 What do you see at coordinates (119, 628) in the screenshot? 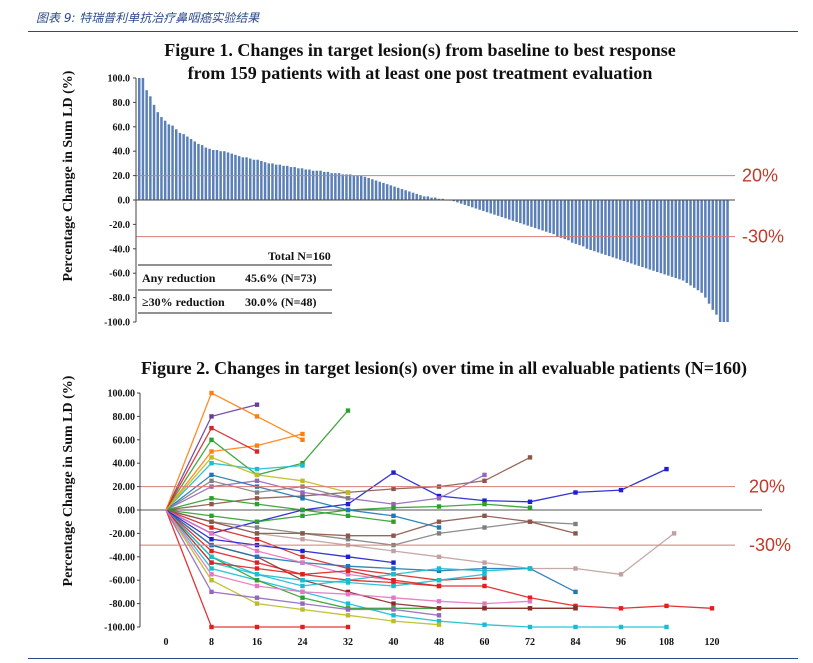
I see `y-tick-label: -100.00` at bounding box center [119, 628].